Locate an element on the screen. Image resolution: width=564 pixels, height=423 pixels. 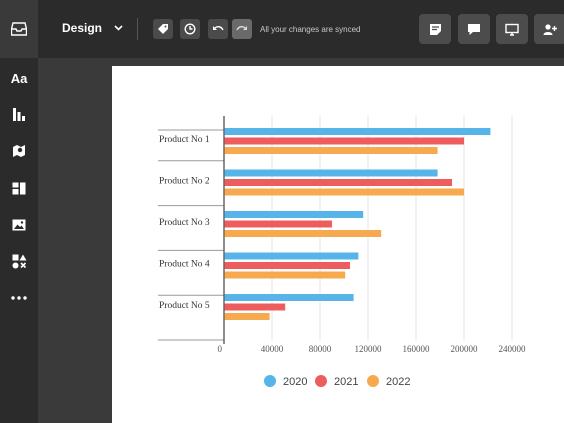
sidebar-item-shapes is located at coordinates (19, 261).